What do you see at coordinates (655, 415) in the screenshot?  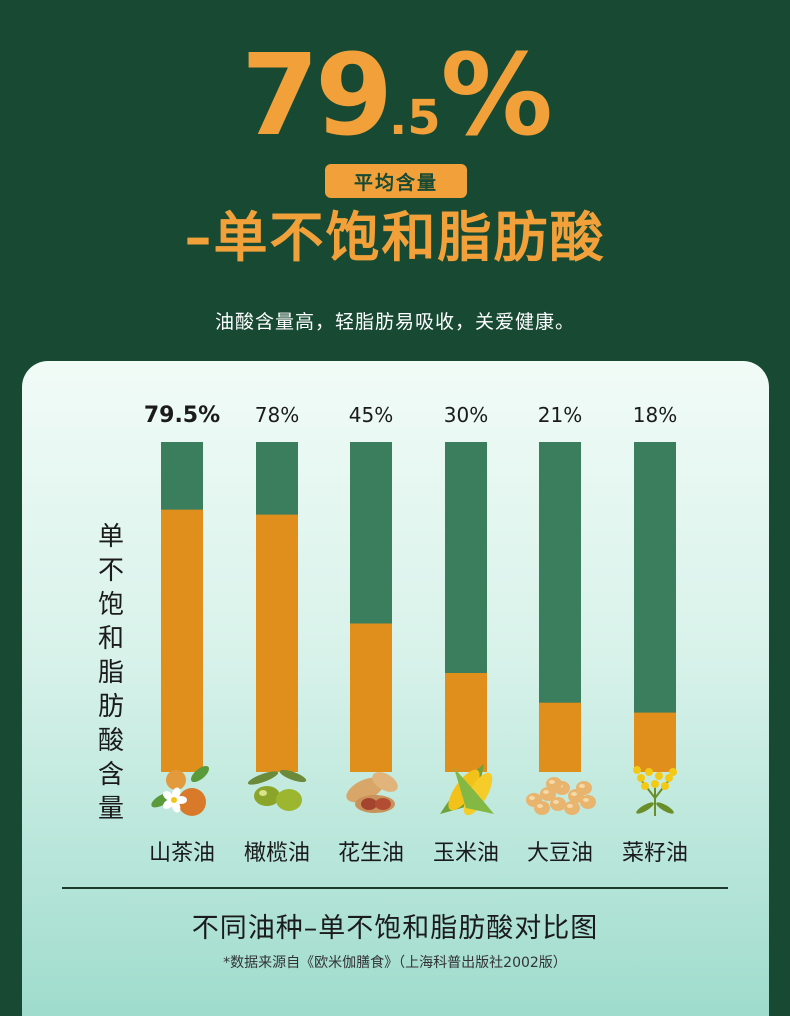 I see `value-label: 18%` at bounding box center [655, 415].